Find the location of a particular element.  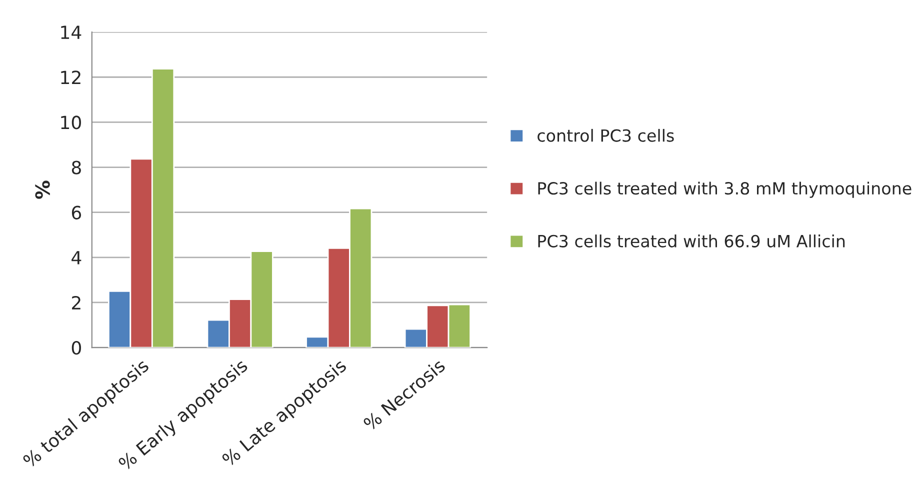

y-tick-label: 4 is located at coordinates (77, 257).